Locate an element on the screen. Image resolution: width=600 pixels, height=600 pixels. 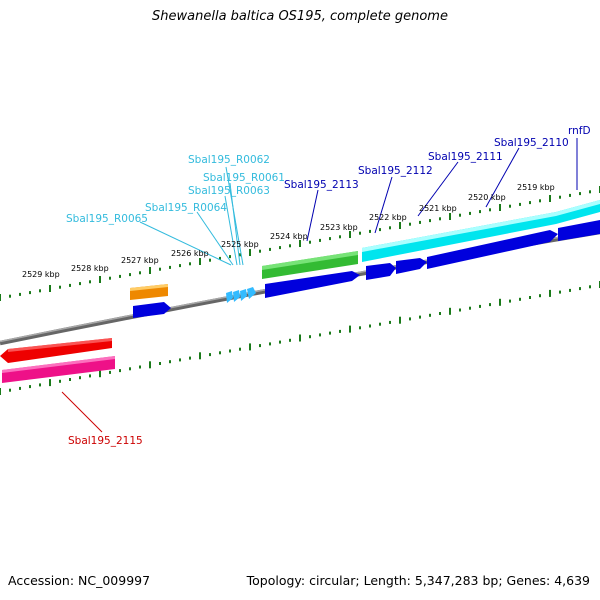
label-sbal195-2113: Sbal195_2113 is located at coordinates (321, 185).